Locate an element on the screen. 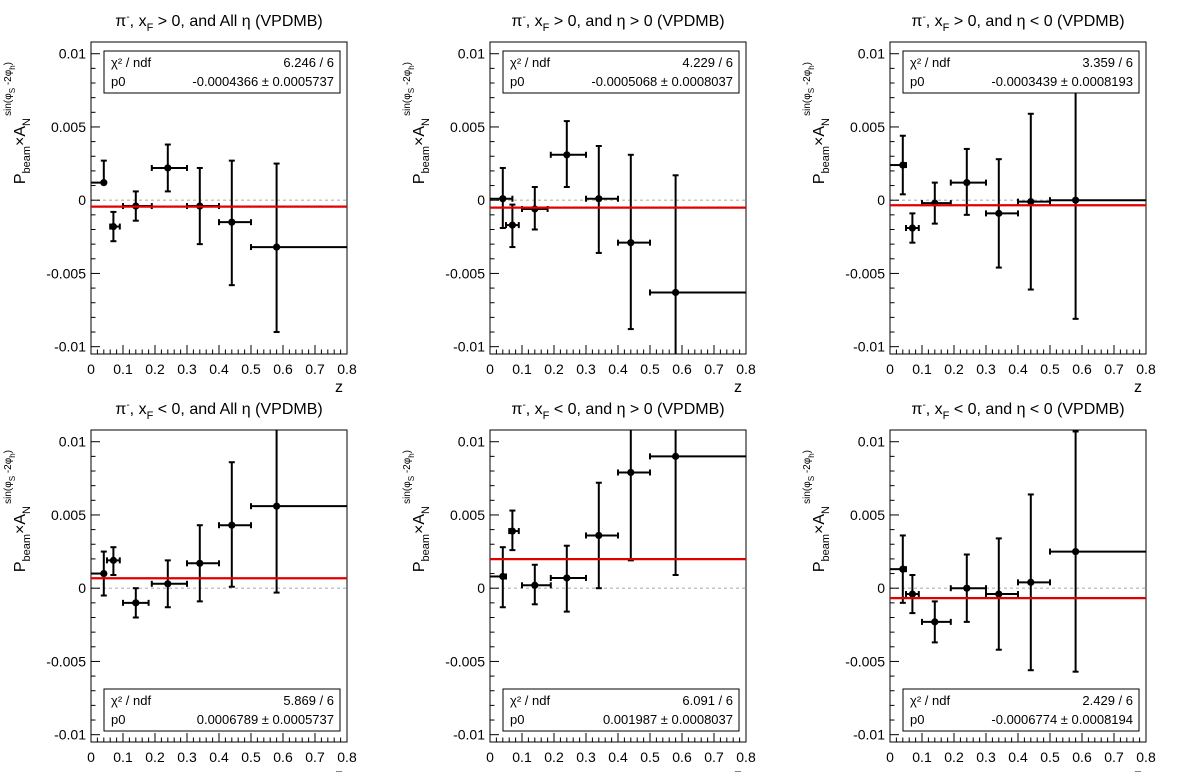  y-axis-label: Pbeam×AN is located at coordinates (22, 151).